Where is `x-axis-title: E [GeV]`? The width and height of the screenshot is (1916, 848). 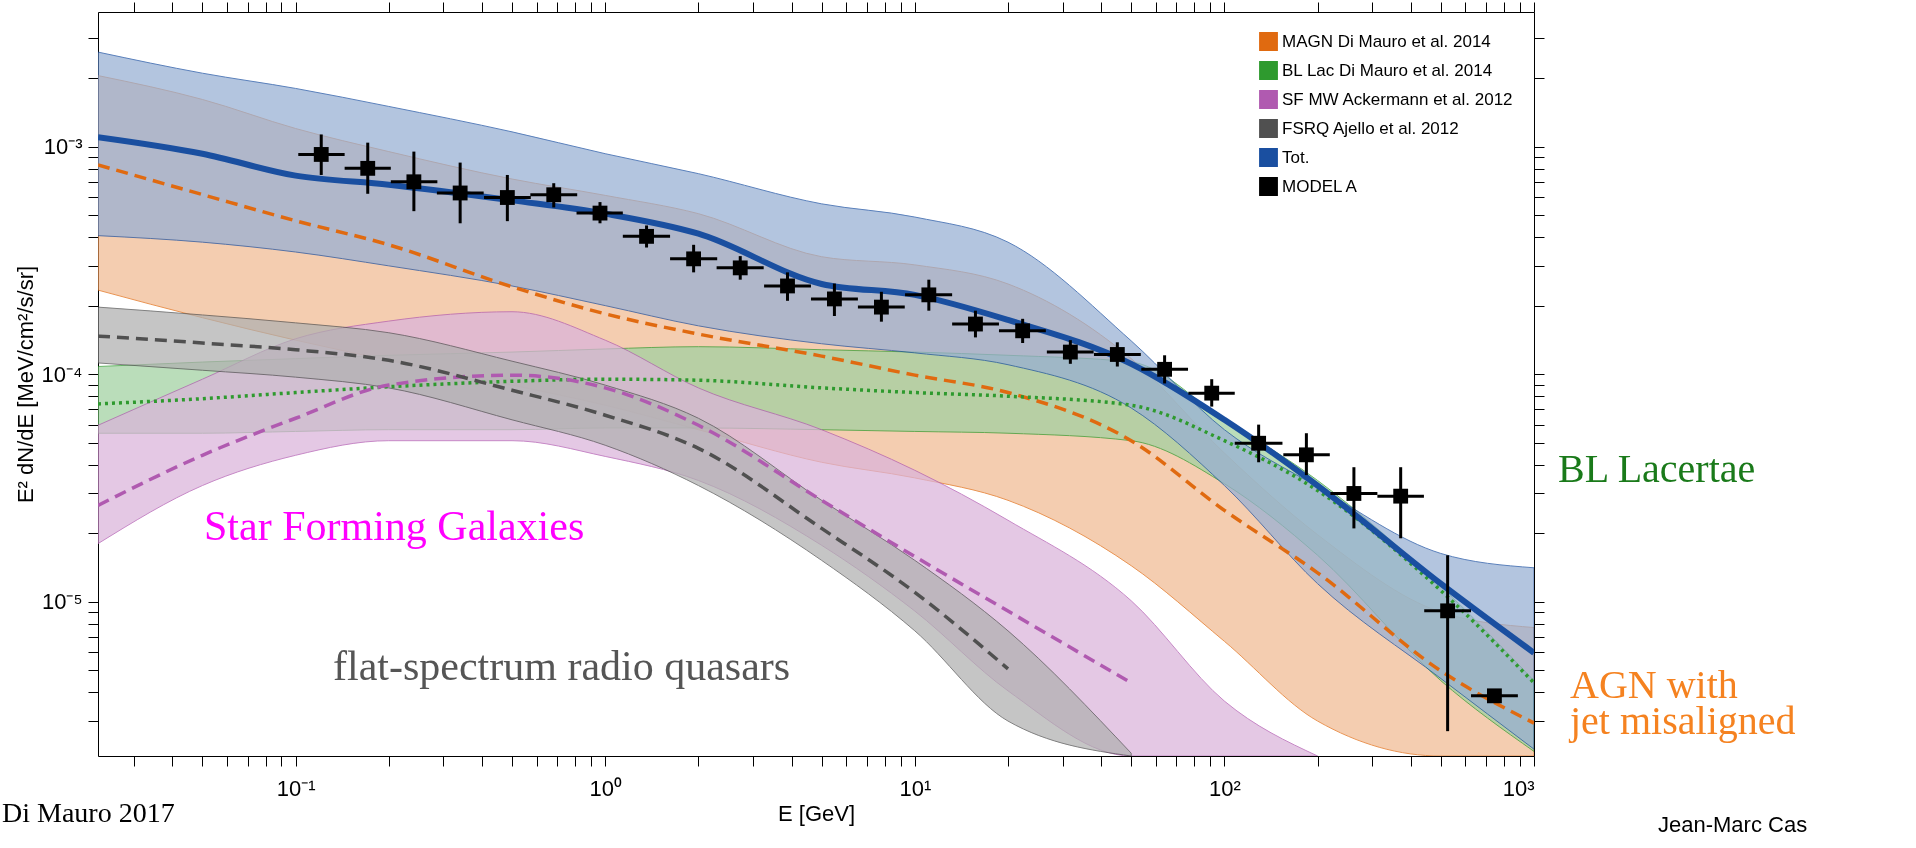
x-axis-title: E [GeV] is located at coordinates (816, 813).